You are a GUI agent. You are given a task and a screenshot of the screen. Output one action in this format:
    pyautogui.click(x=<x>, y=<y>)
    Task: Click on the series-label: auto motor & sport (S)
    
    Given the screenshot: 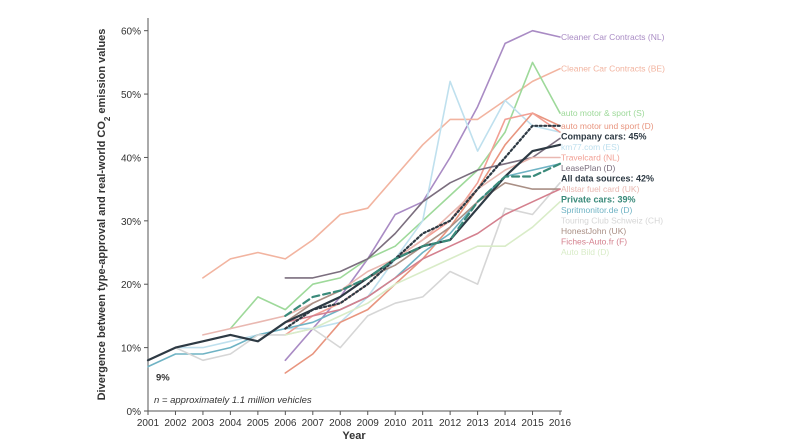 What is the action you would take?
    pyautogui.click(x=603, y=113)
    